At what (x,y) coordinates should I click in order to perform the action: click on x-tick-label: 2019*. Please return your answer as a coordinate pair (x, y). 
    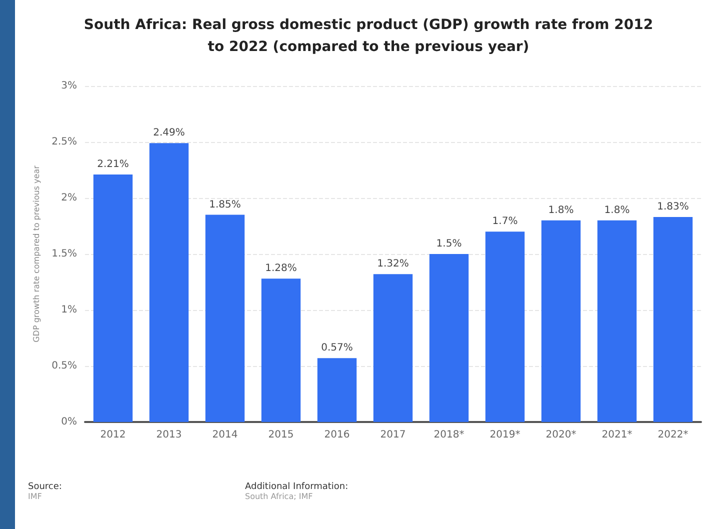
    Looking at the image, I should click on (505, 435).